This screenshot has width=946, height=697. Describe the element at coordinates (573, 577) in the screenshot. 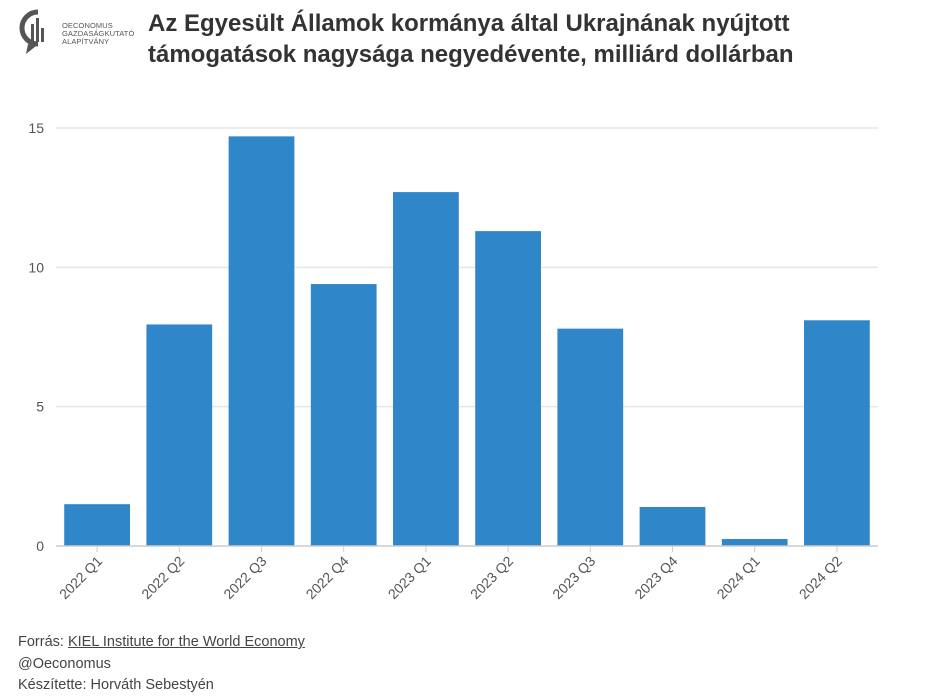

I see `x-tick-label: 2023 Q3` at that location.